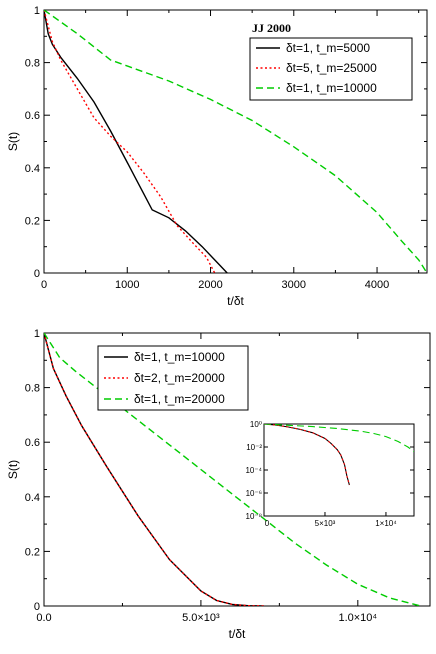 This screenshot has width=436, height=654. What do you see at coordinates (127, 285) in the screenshot?
I see `x-tick-label: 1000` at bounding box center [127, 285].